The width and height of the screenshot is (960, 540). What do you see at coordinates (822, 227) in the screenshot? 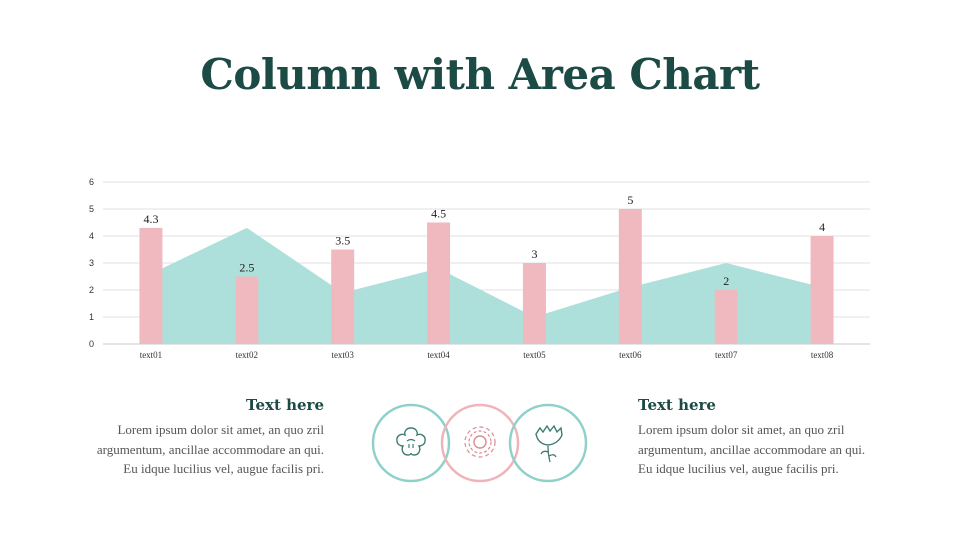
I see `data-label: 4` at bounding box center [822, 227].